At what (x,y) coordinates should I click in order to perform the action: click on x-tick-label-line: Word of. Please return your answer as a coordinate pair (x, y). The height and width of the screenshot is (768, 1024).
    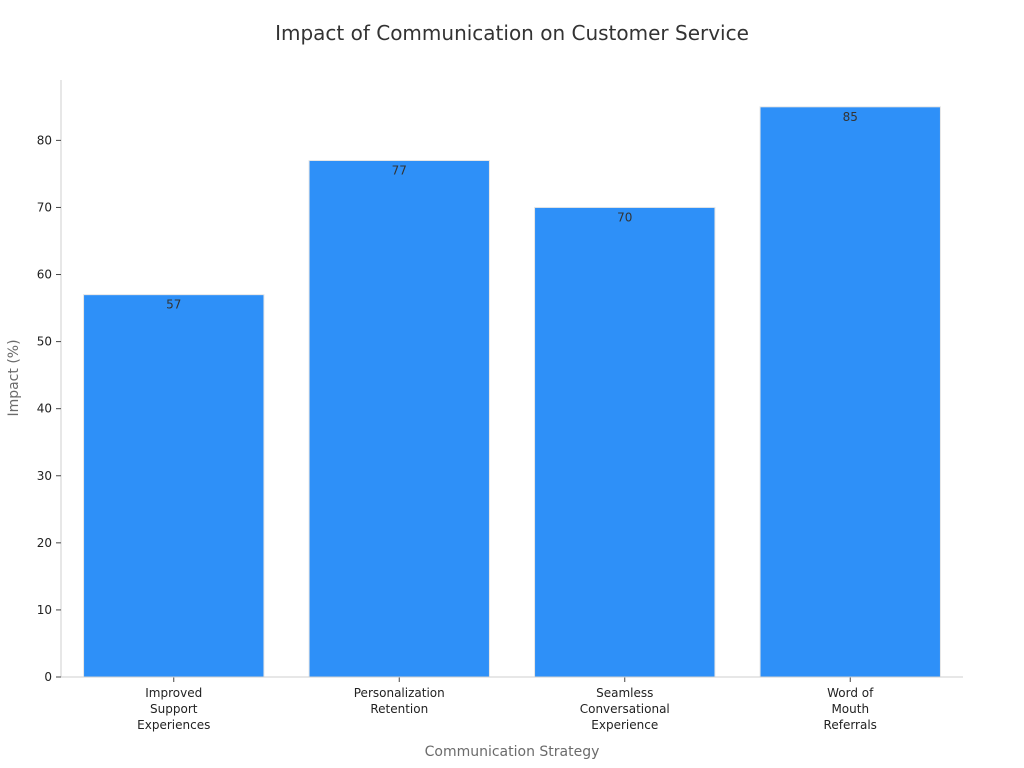
    Looking at the image, I should click on (850, 693).